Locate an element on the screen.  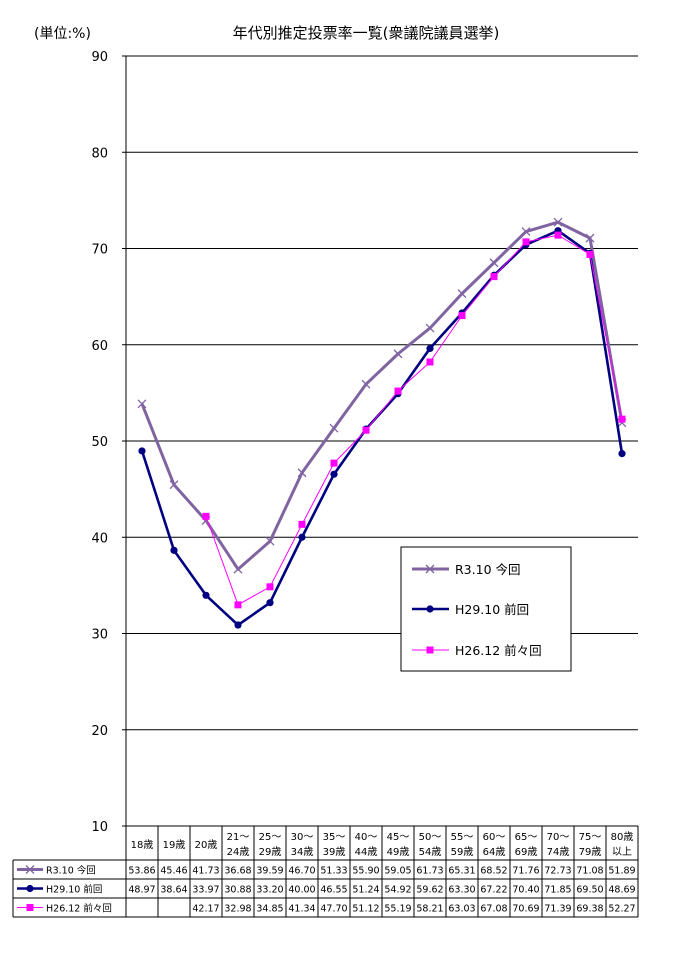
y-tick-label: 80 is located at coordinates (99, 153).